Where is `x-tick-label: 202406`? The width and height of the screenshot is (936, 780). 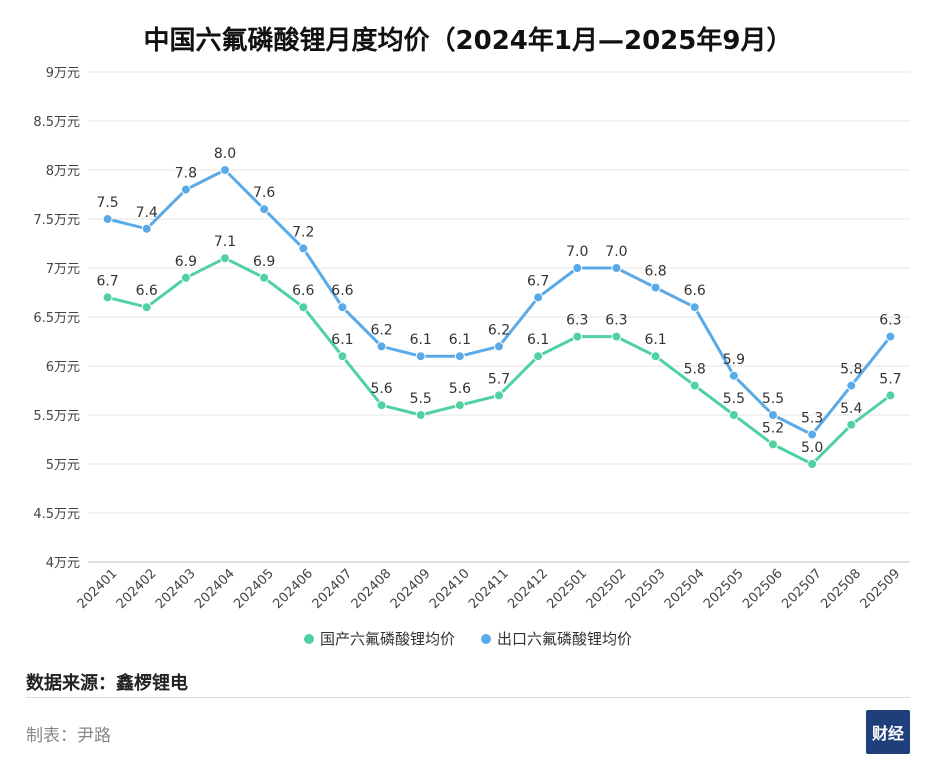
x-tick-label: 202406 is located at coordinates (293, 589).